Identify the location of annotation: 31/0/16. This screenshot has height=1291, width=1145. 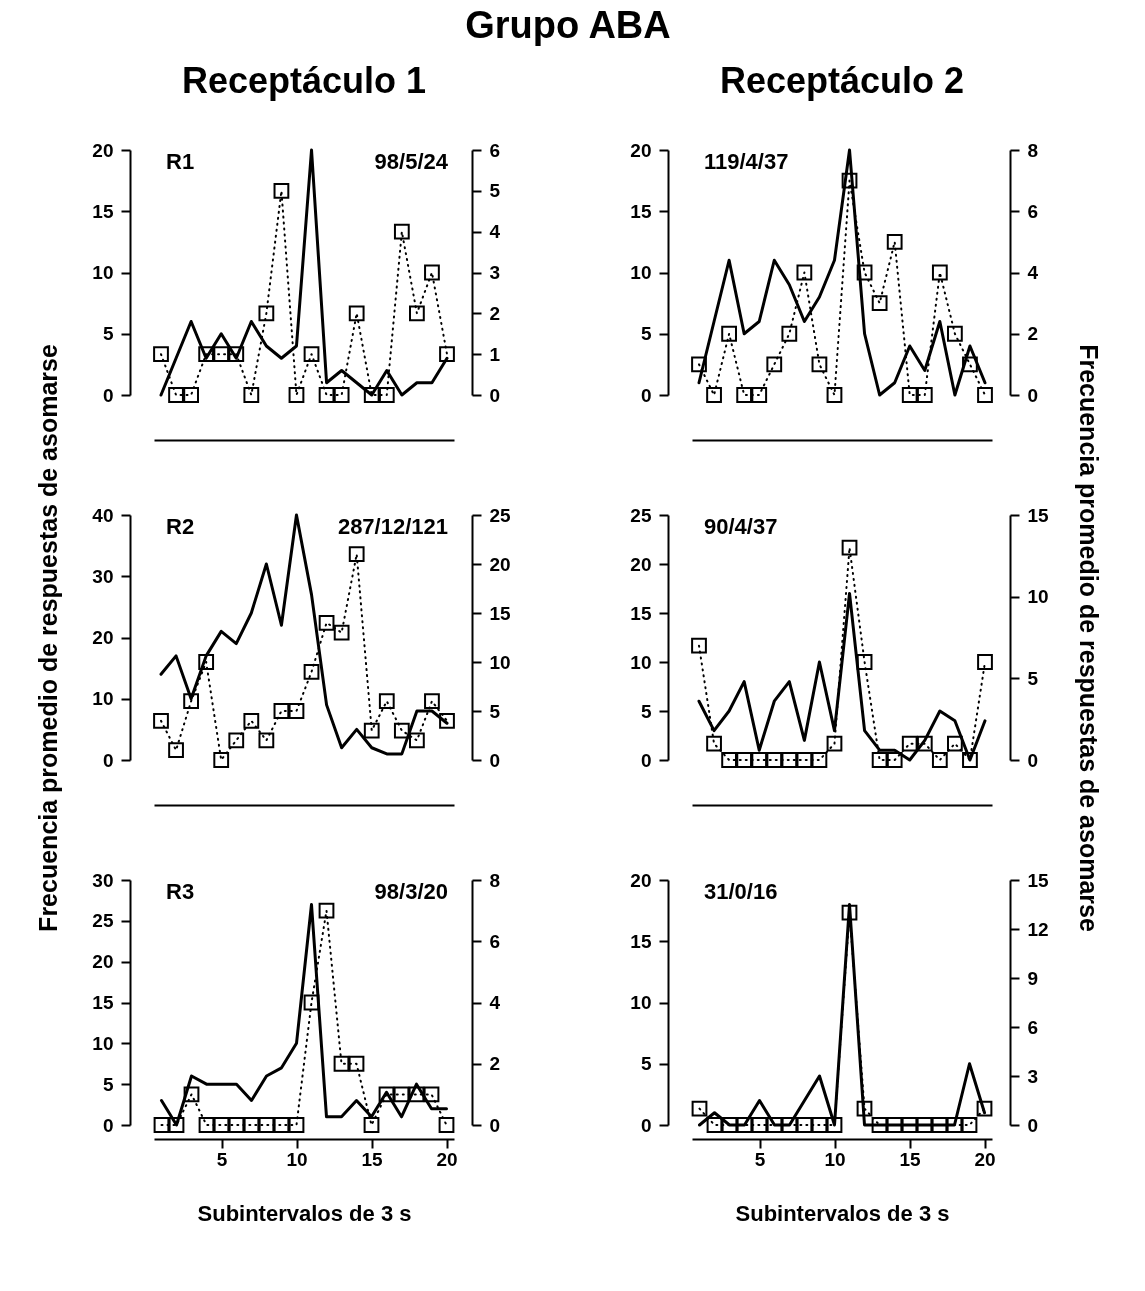
(741, 891).